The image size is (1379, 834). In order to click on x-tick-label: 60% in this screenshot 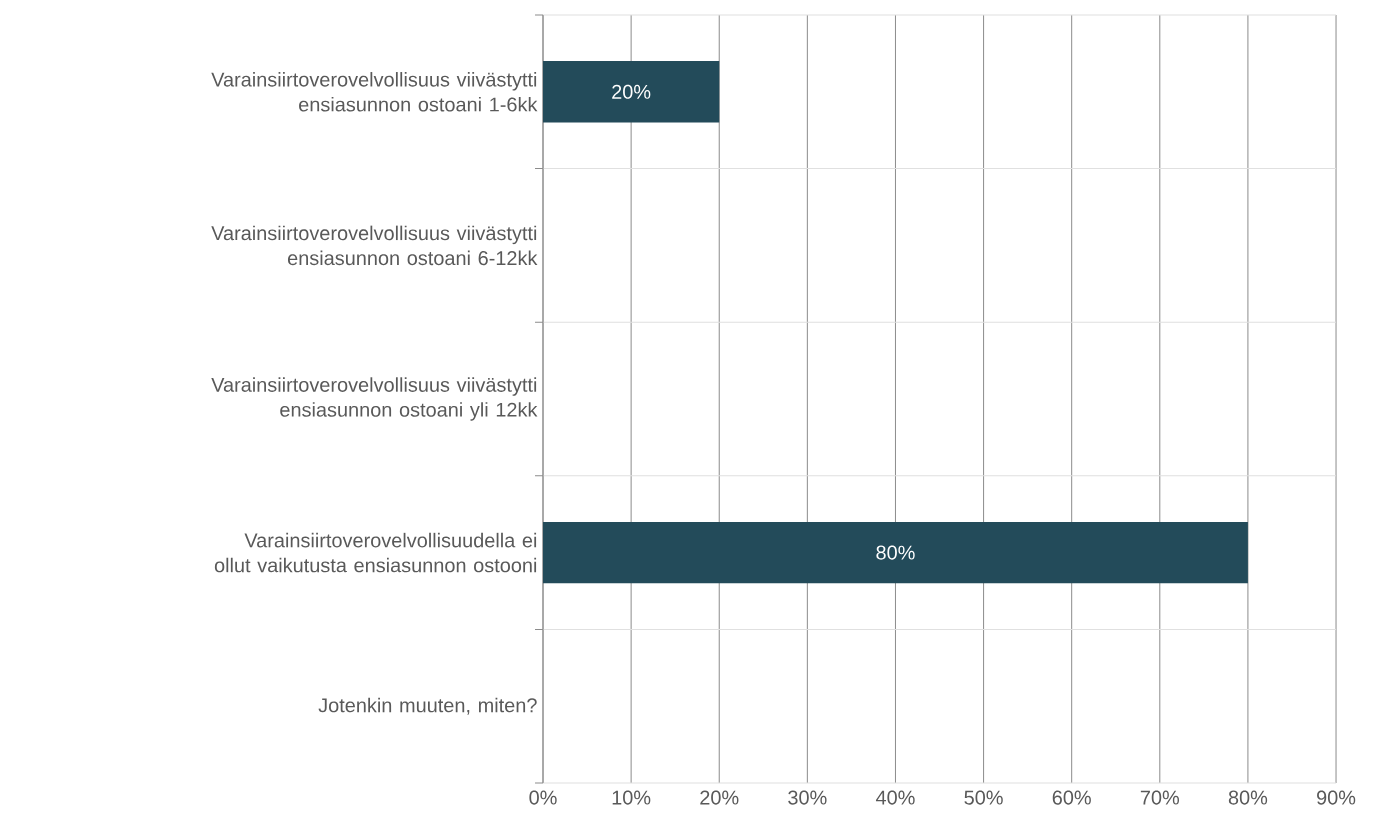, I will do `click(1071, 797)`.